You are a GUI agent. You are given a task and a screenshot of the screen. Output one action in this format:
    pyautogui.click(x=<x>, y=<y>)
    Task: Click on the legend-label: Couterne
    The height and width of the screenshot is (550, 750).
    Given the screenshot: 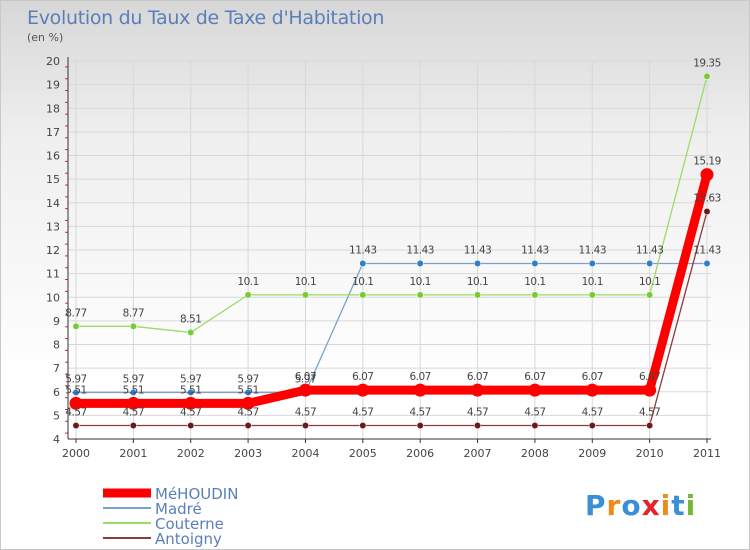 What is the action you would take?
    pyautogui.click(x=189, y=524)
    